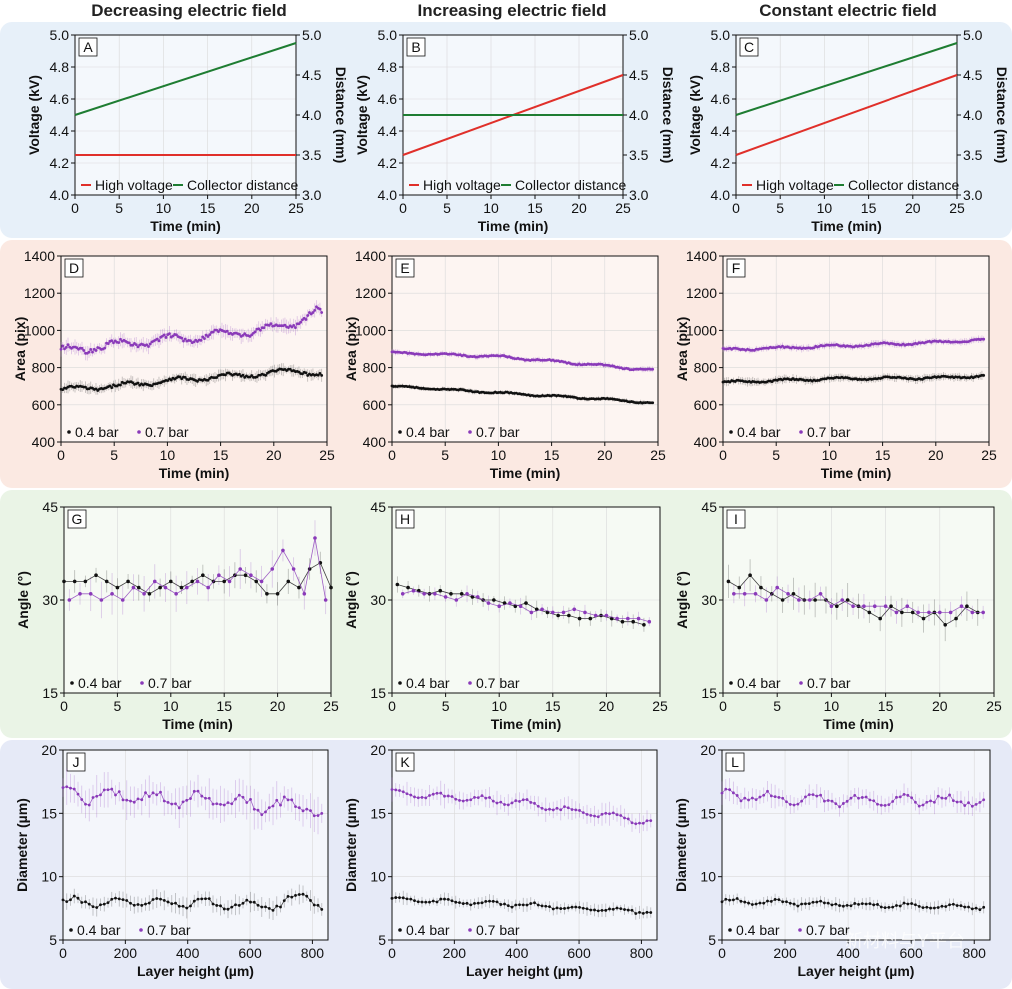 Image resolution: width=1012 pixels, height=989 pixels. Describe the element at coordinates (378, 693) in the screenshot. I see `y-tick-label: 15` at that location.